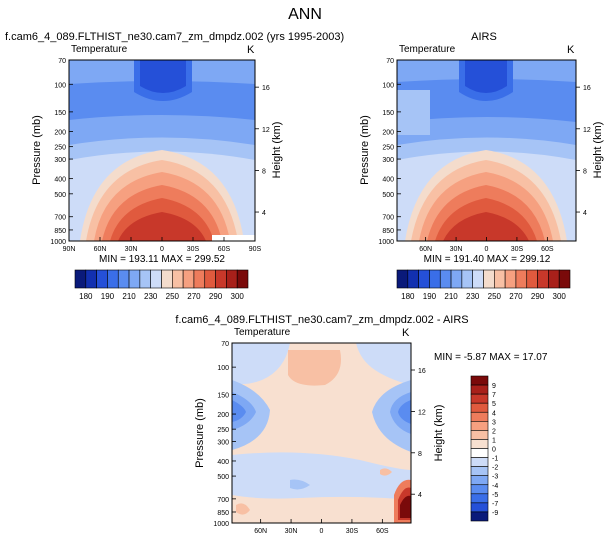  I want to click on latitude-tick-label: 60N, so click(425, 249).